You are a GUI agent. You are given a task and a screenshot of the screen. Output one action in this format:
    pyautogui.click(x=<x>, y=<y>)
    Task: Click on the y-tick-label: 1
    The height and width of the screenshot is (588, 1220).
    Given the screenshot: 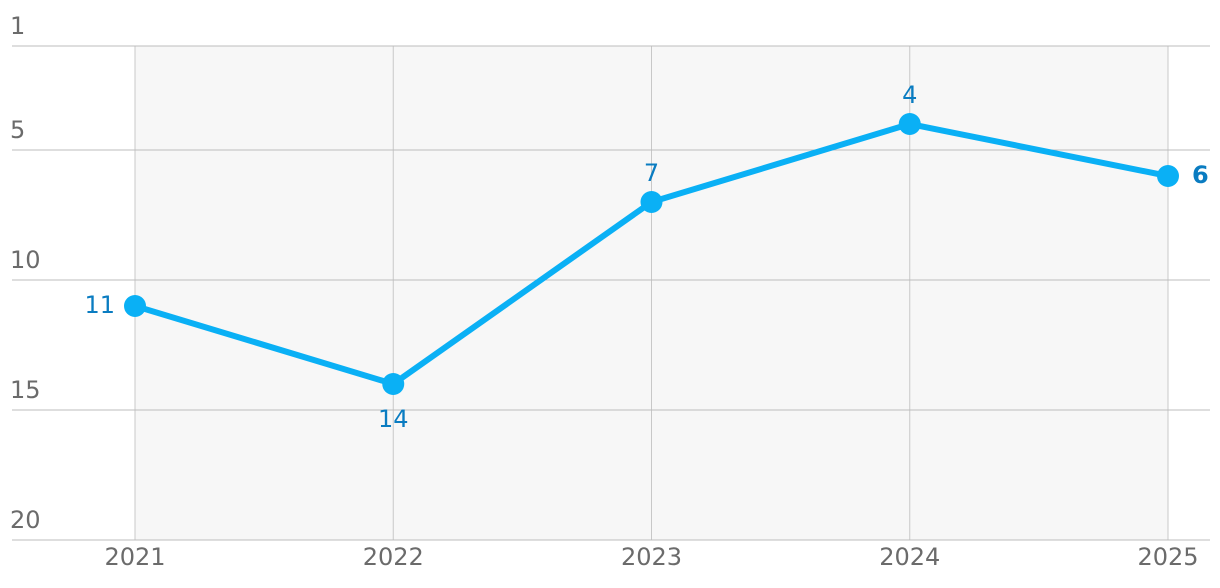 What is the action you would take?
    pyautogui.click(x=17, y=26)
    